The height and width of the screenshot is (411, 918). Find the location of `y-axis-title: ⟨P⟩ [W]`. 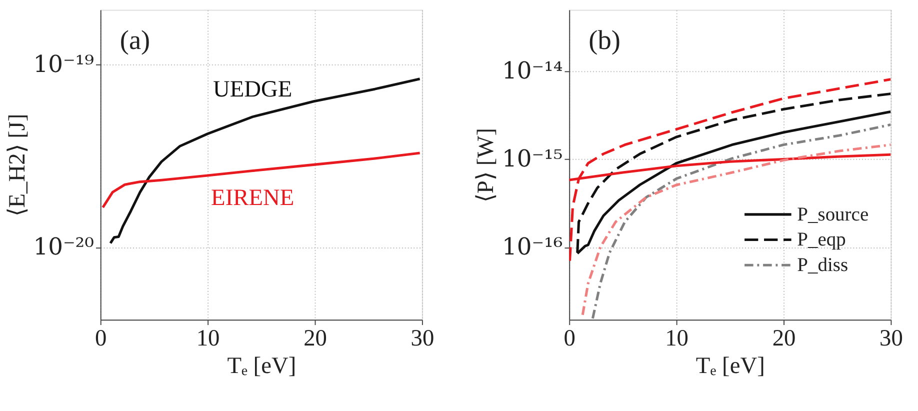

y-axis-title: ⟨P⟩ [W] is located at coordinates (486, 165).